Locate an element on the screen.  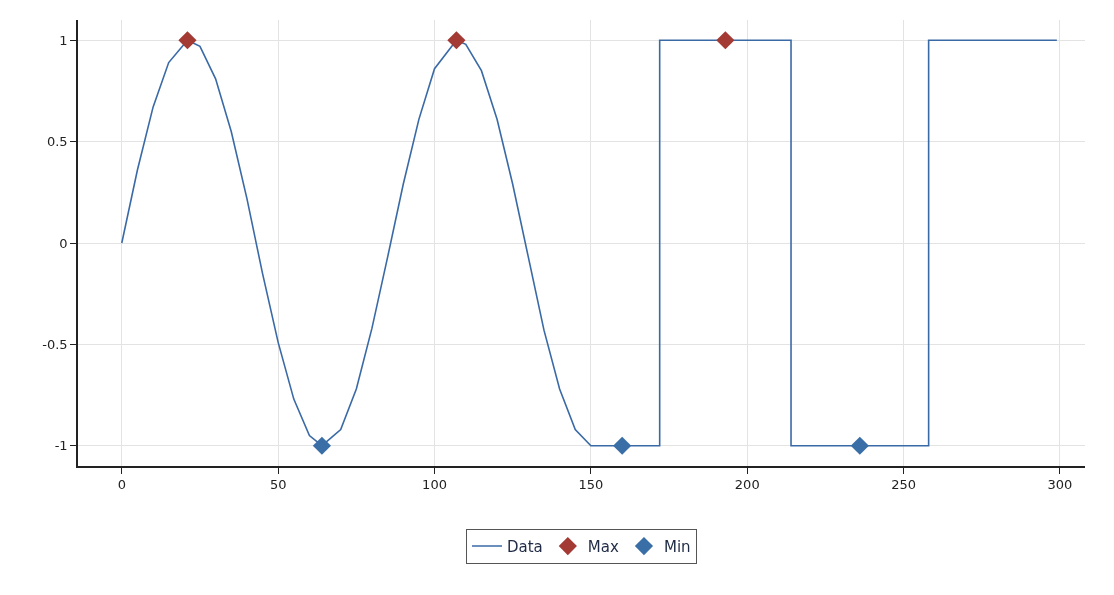
x-tick-label: 150 is located at coordinates (591, 485).